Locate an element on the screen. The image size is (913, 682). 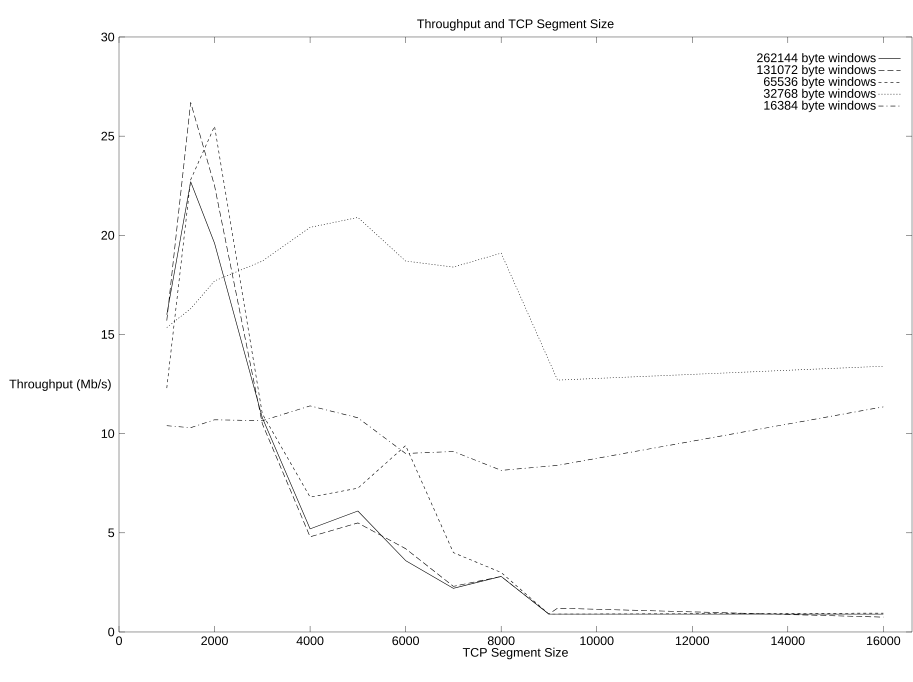
x-tick-label: 10000 is located at coordinates (597, 641).